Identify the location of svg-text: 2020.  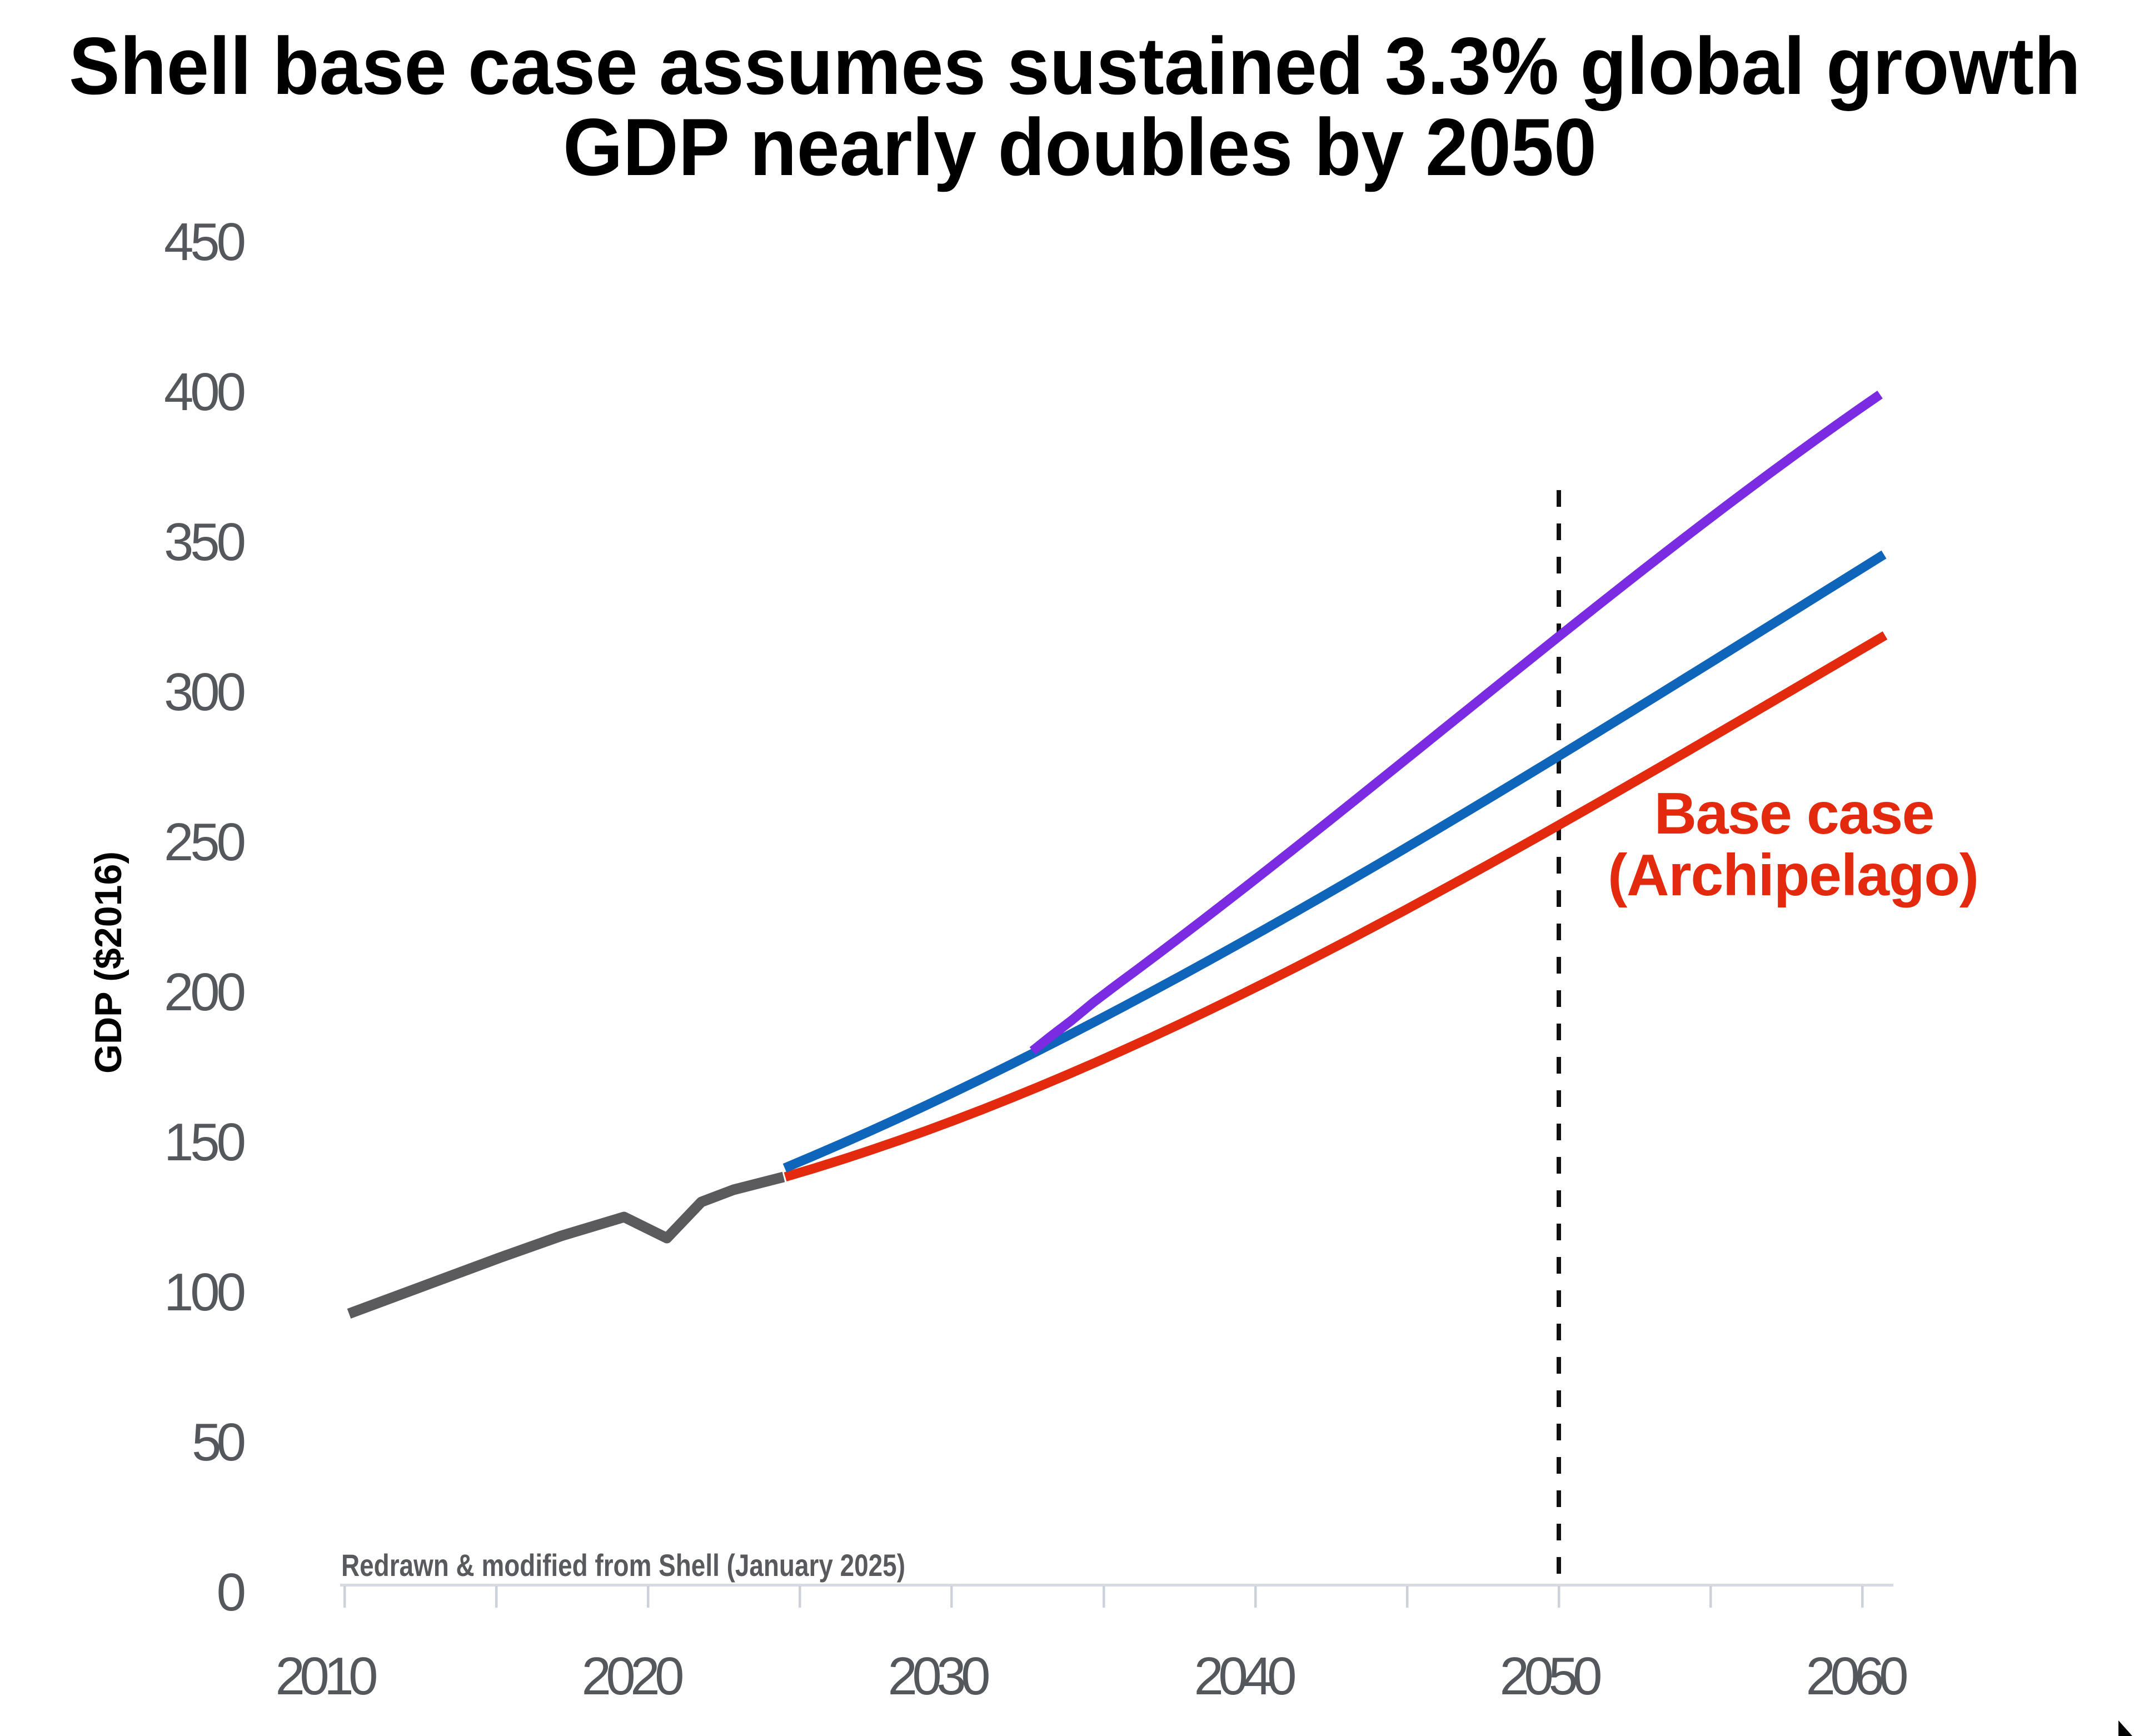
(633, 1676).